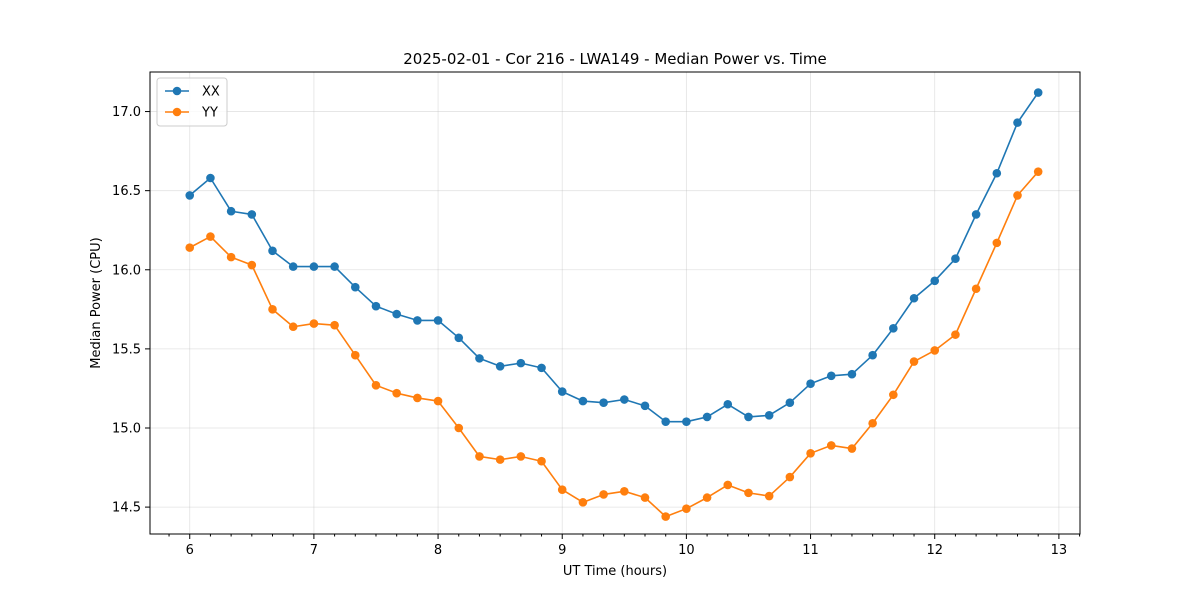  Describe the element at coordinates (562, 550) in the screenshot. I see `x-tick-label: 9` at that location.